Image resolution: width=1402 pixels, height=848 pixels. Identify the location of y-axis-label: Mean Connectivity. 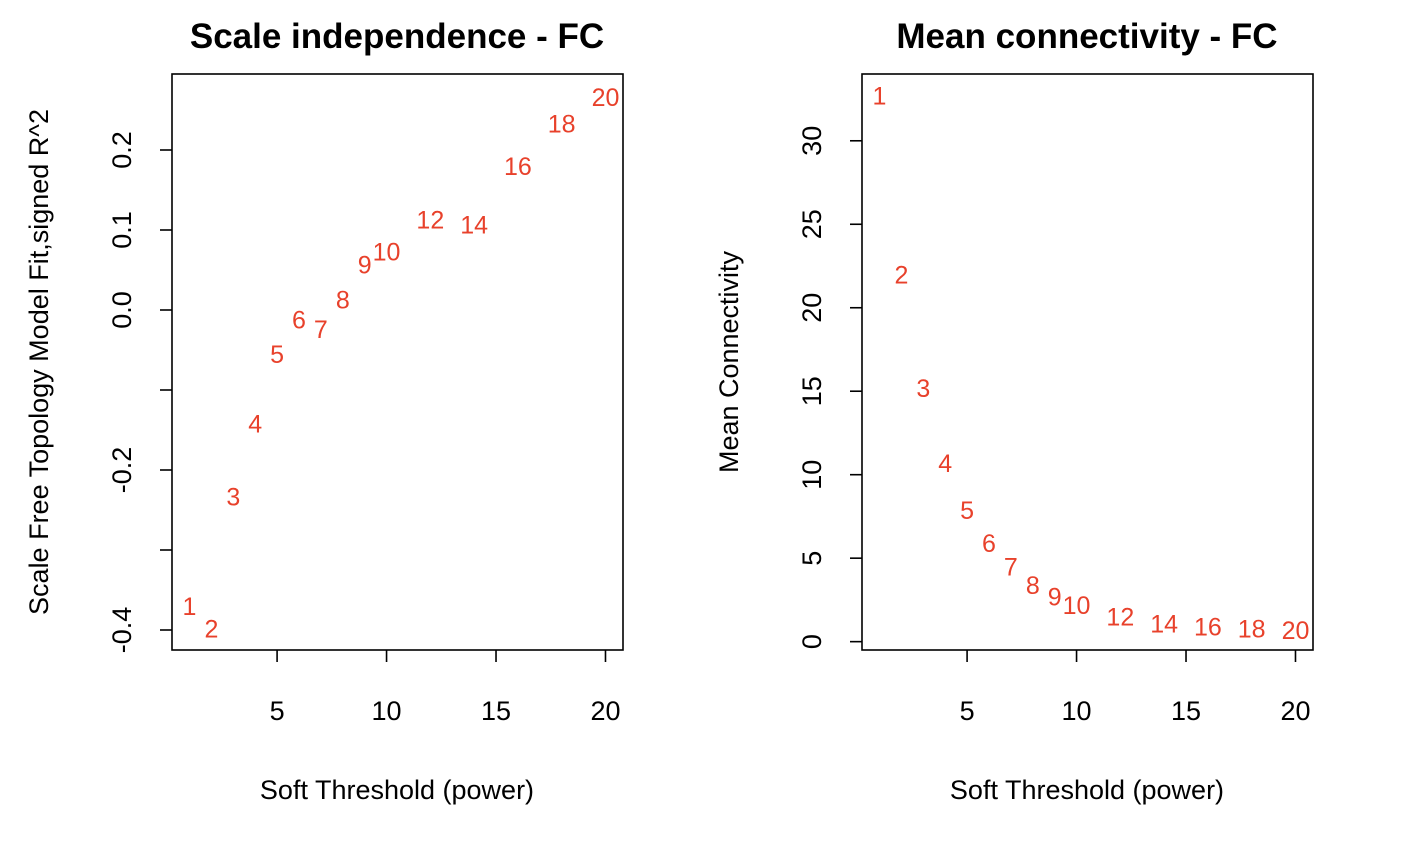
(729, 361).